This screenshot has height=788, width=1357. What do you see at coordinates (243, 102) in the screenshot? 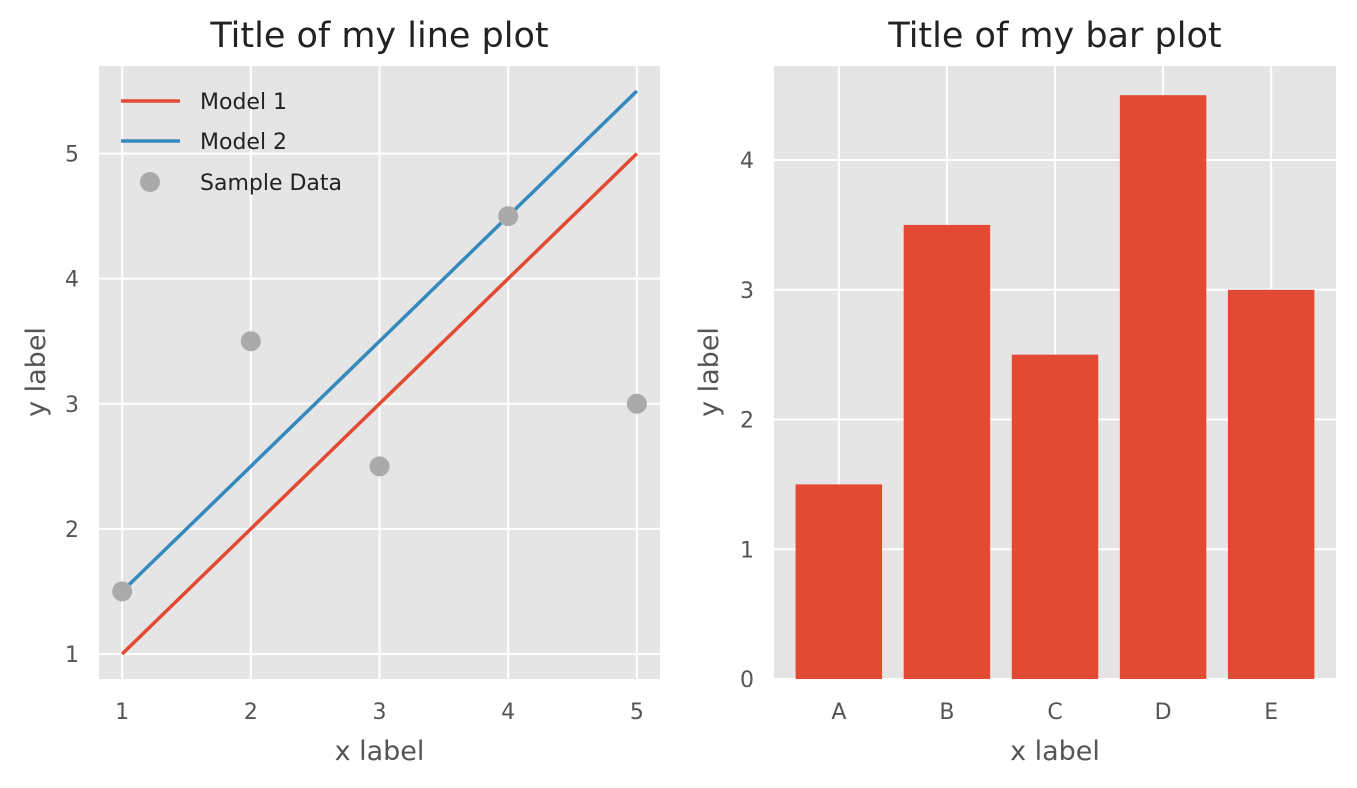
I see `legend-label-model-1: Model 1` at bounding box center [243, 102].